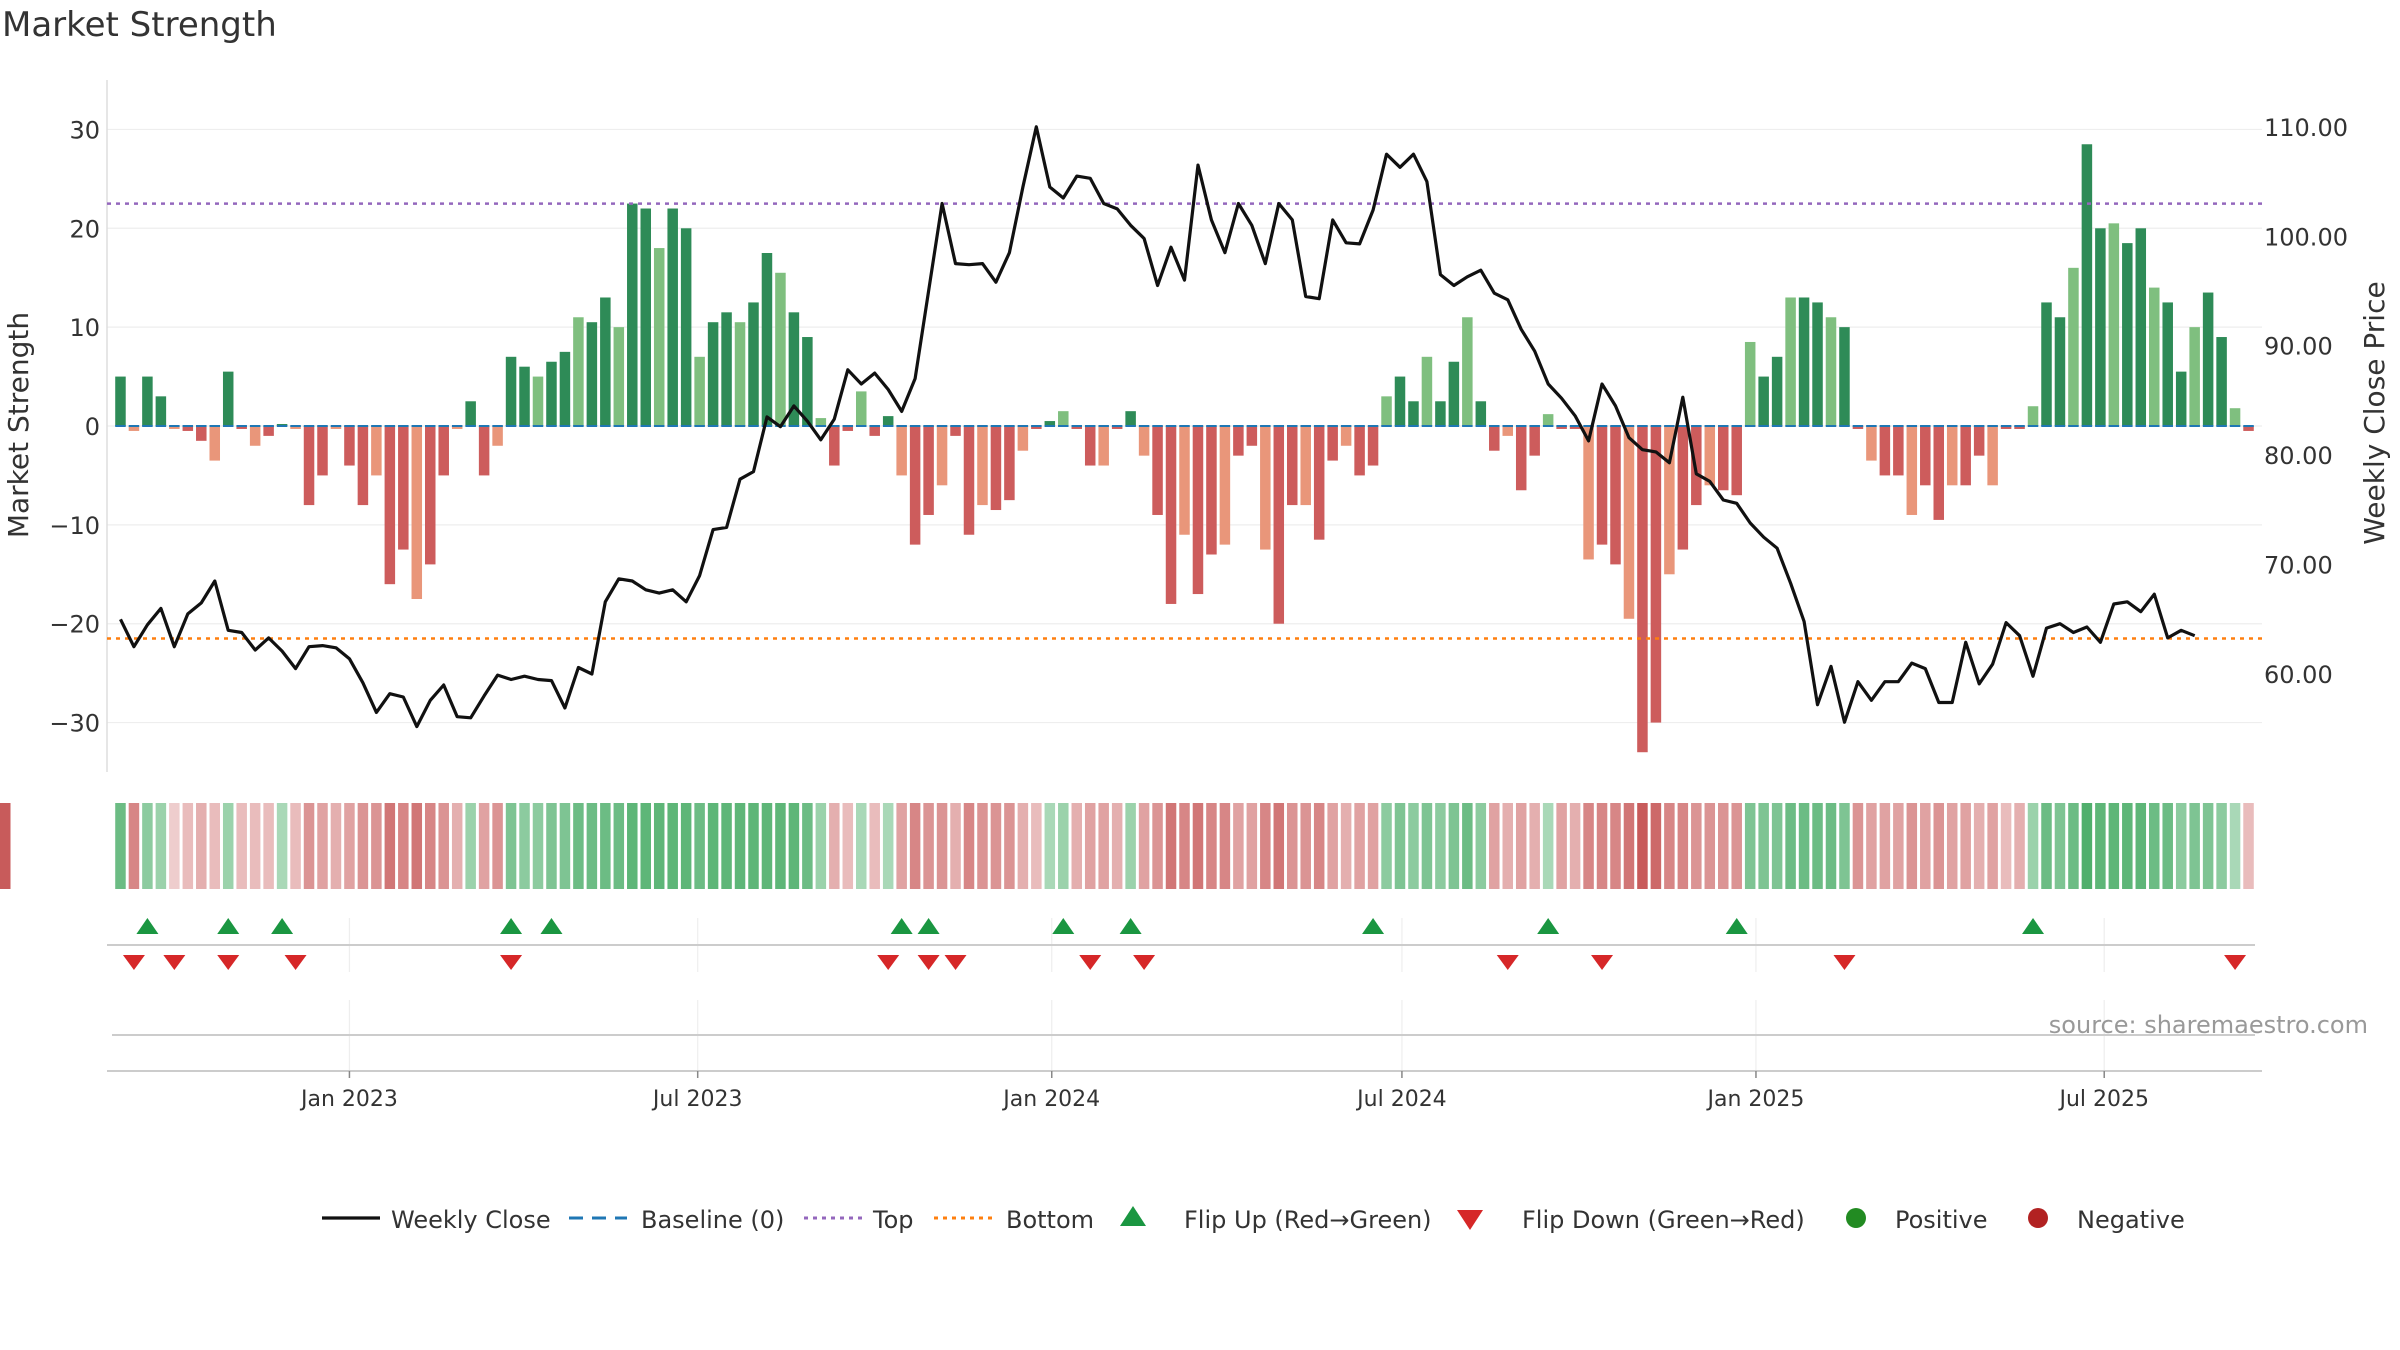 The width and height of the screenshot is (2400, 1350). I want to click on left-tick-label: 10, so click(84, 328).